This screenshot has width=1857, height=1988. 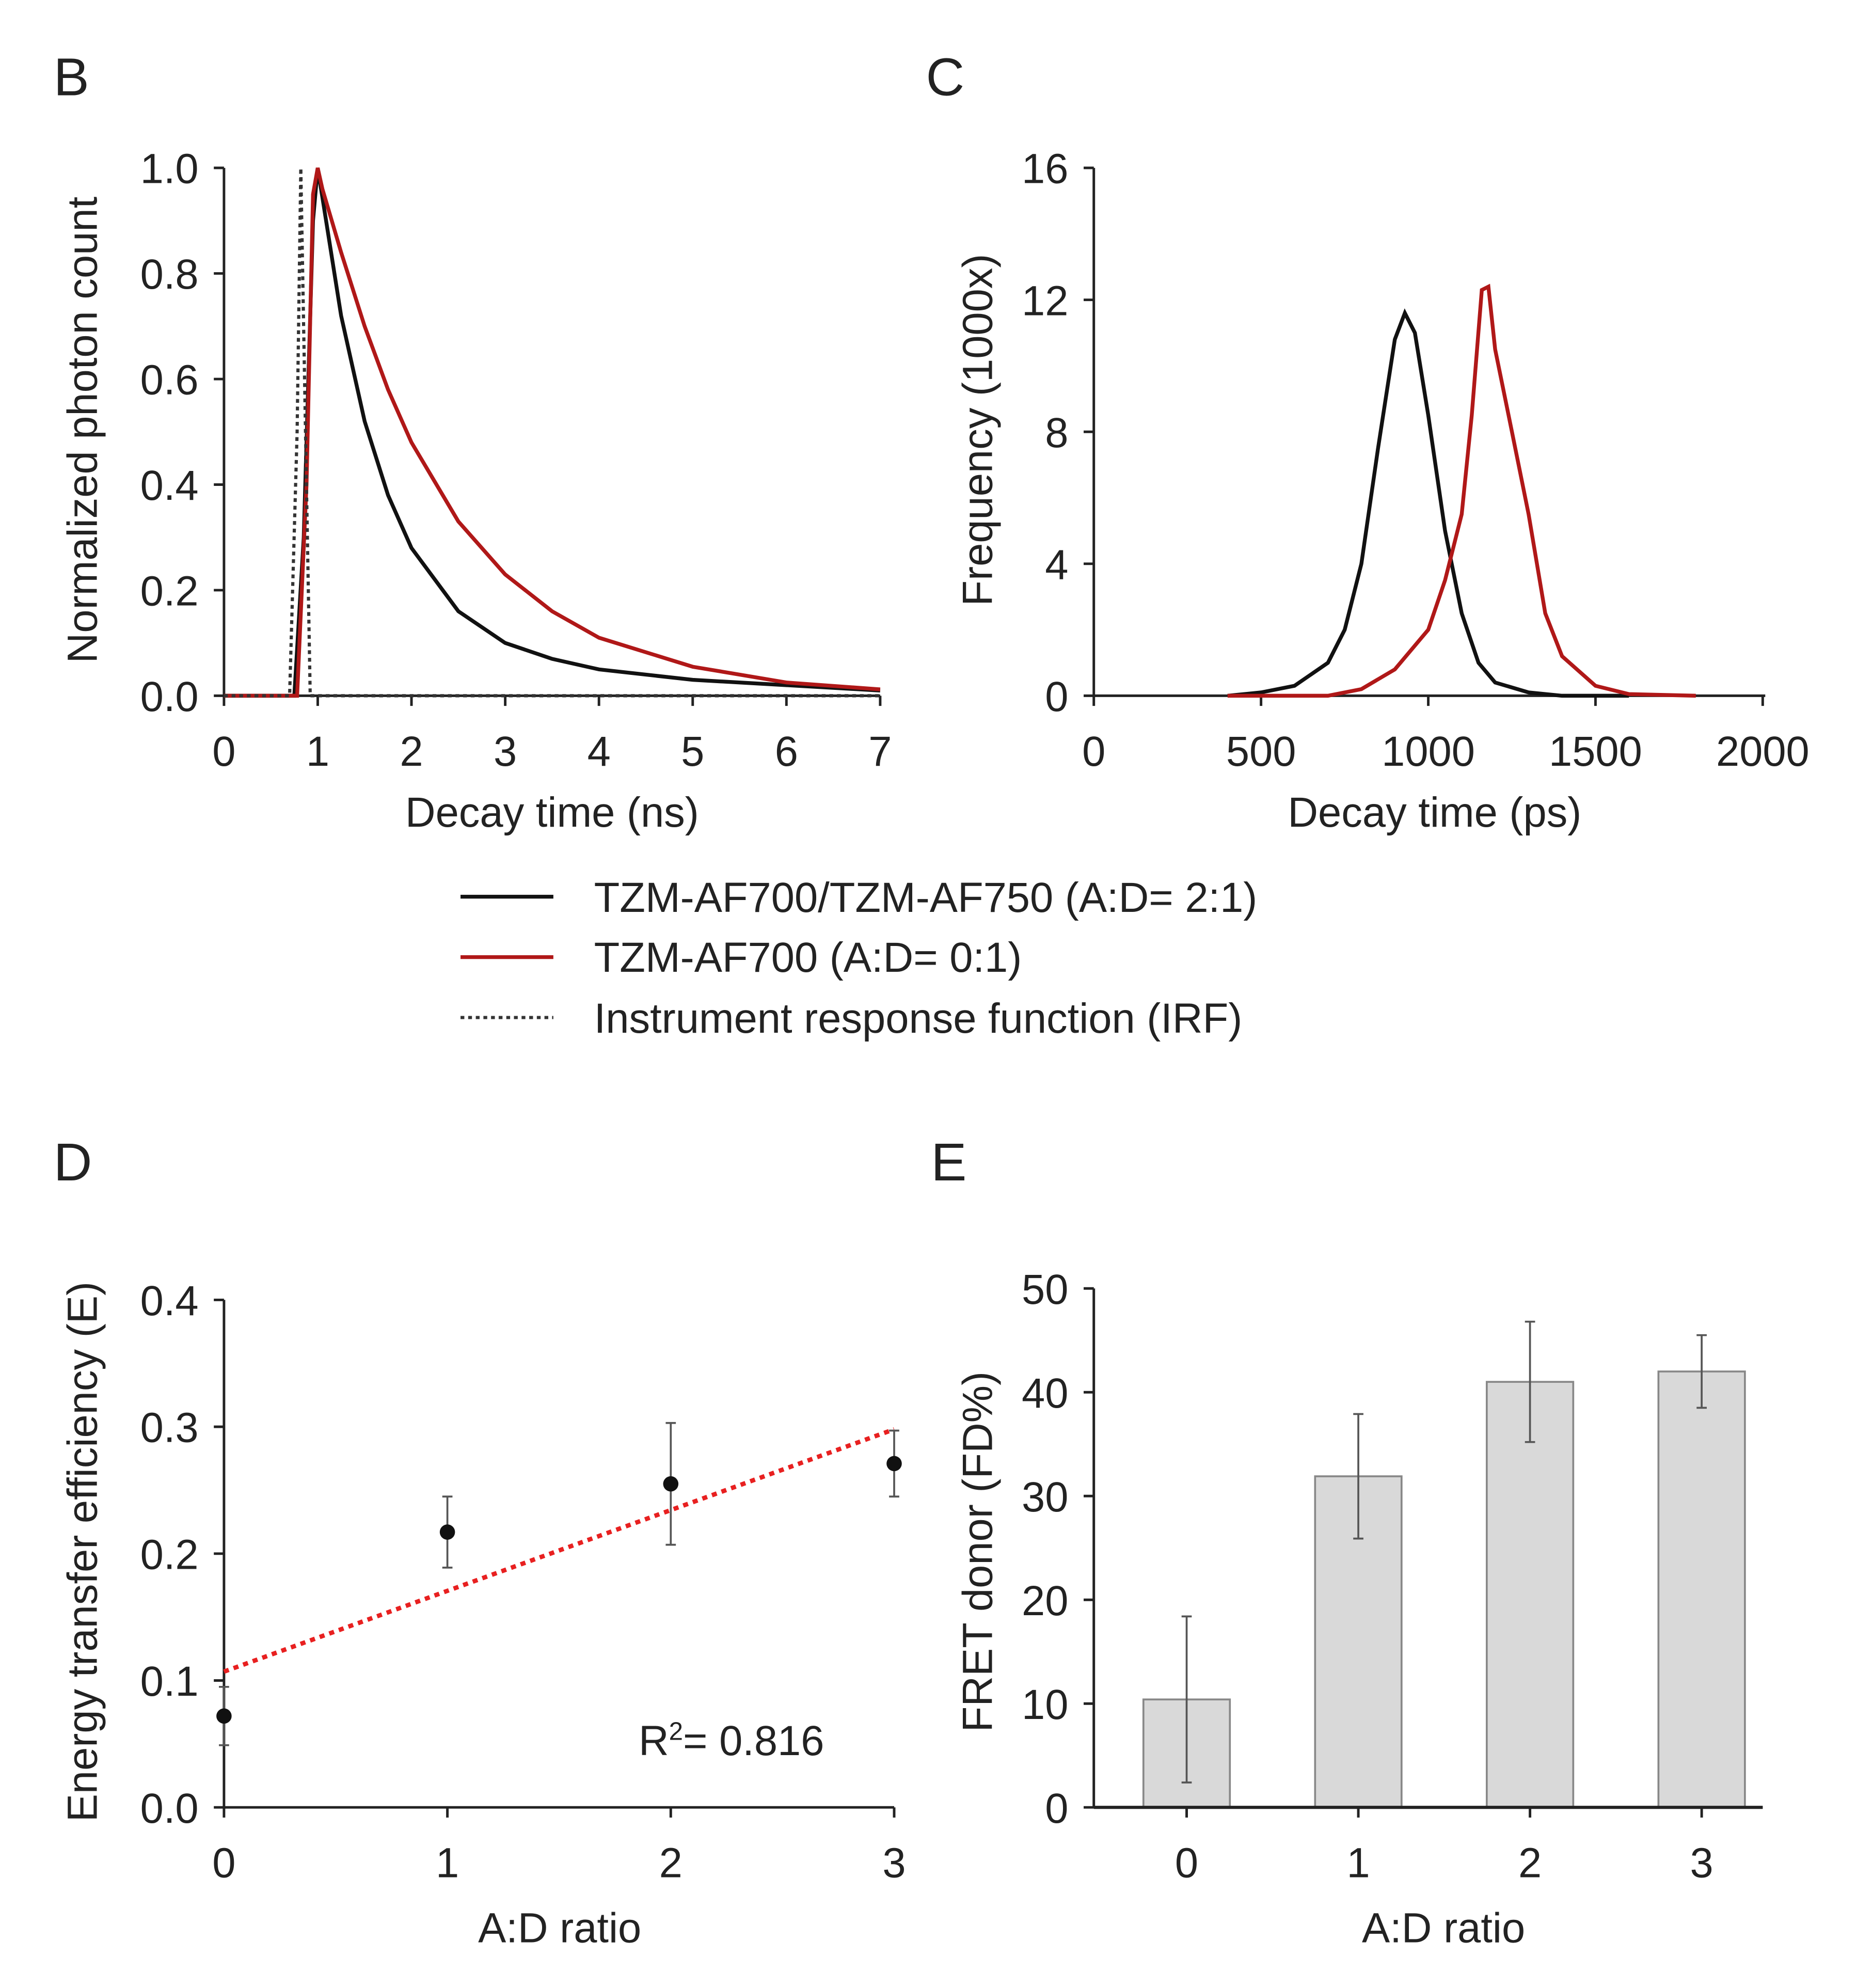 I want to click on b-y-tick-label: 1.0, so click(x=169, y=169).